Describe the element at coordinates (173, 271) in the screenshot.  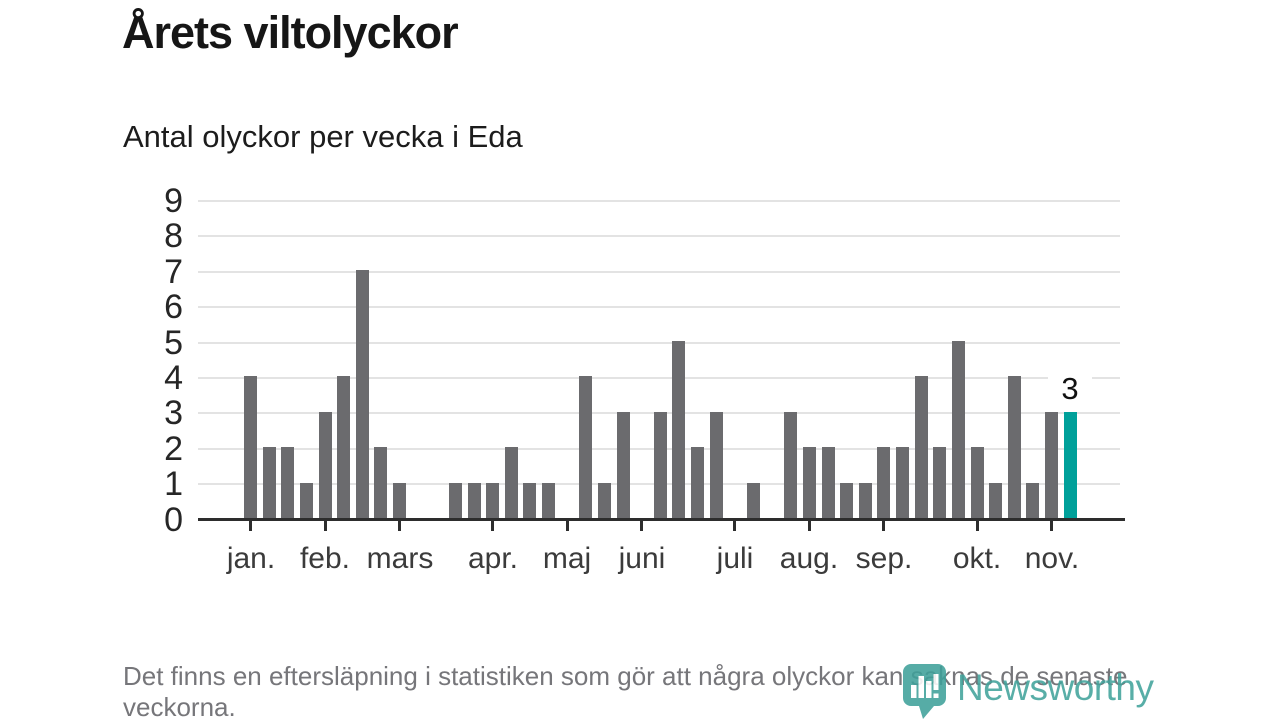
I see `y-axis-tick-label: 7` at that location.